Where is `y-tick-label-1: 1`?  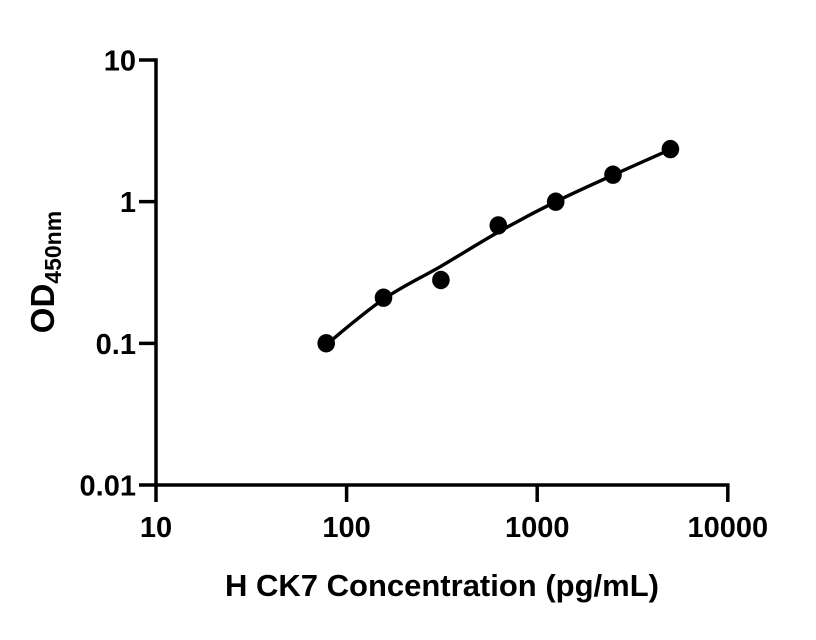
y-tick-label-1: 1 is located at coordinates (128, 203).